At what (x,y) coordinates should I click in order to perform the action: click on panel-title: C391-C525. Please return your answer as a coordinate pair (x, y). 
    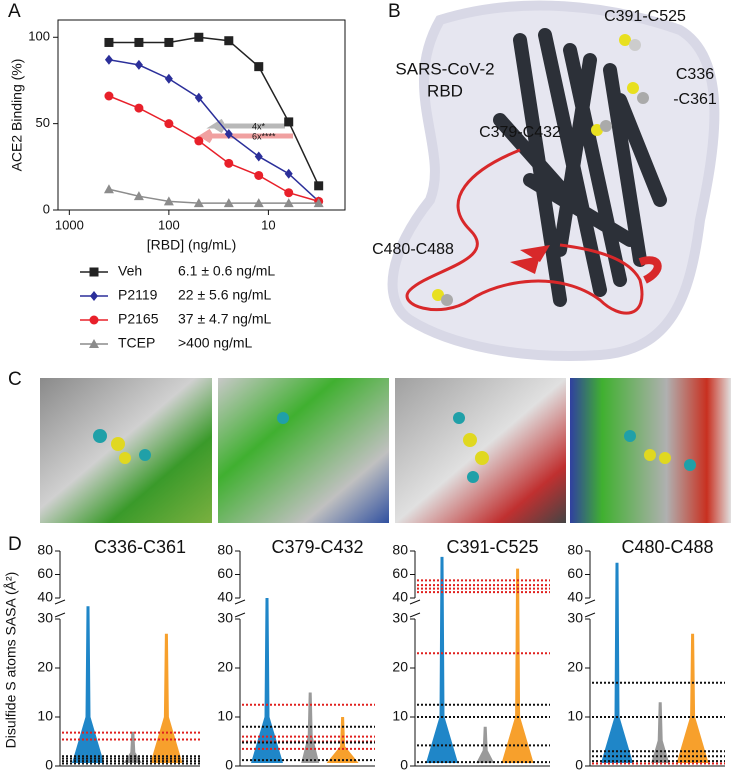
    Looking at the image, I should click on (492, 547).